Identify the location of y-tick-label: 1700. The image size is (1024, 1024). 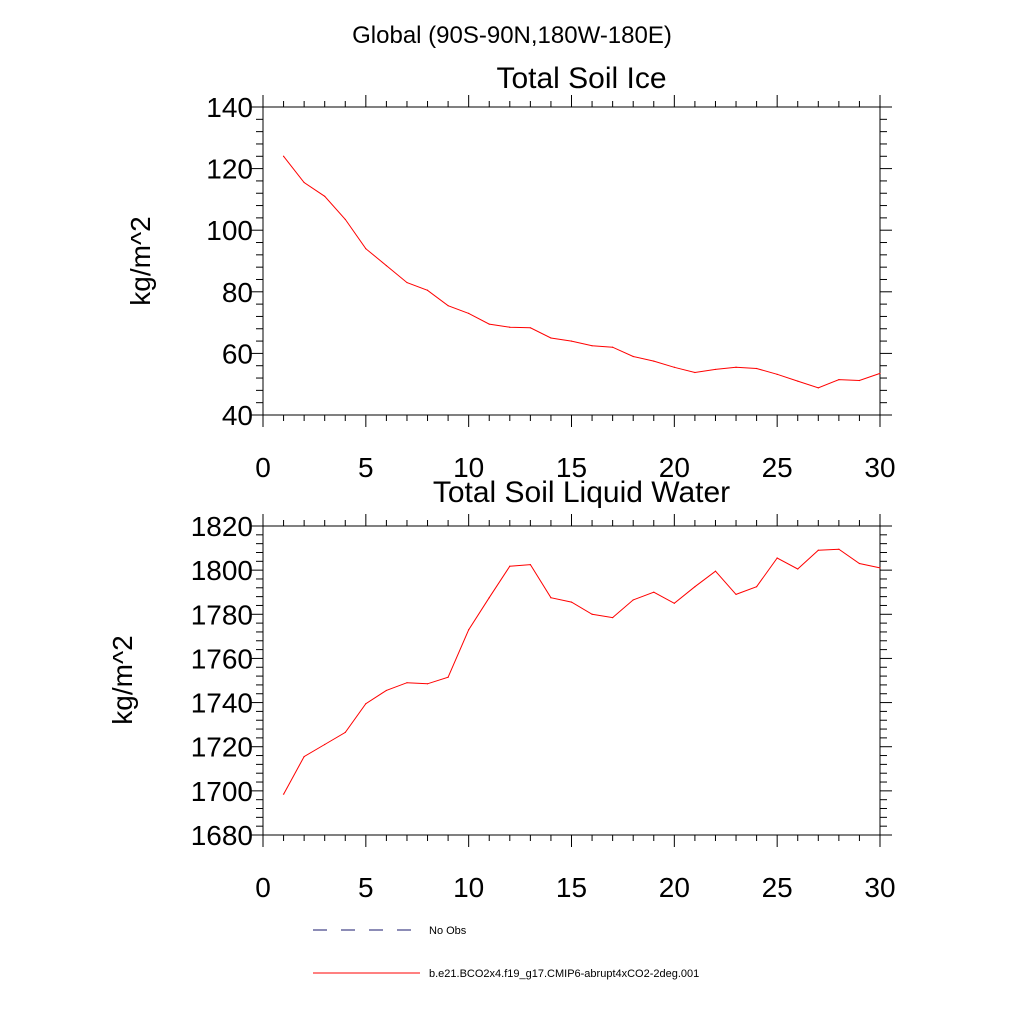
(222, 791).